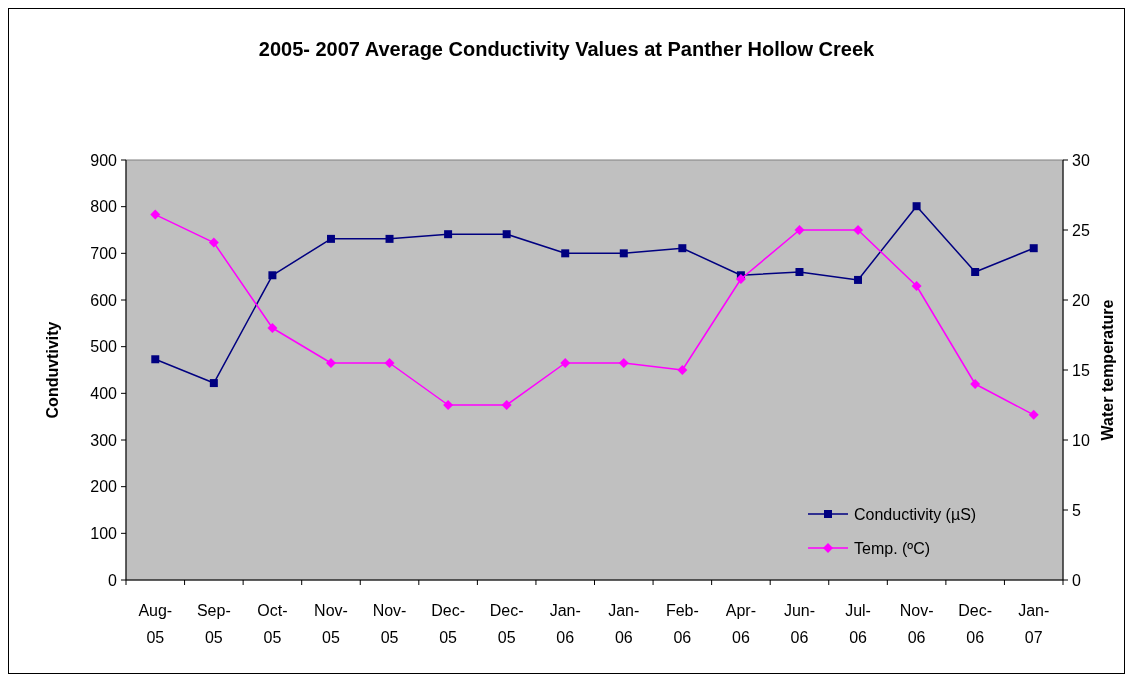  What do you see at coordinates (104, 393) in the screenshot?
I see `y-tick-label: 400` at bounding box center [104, 393].